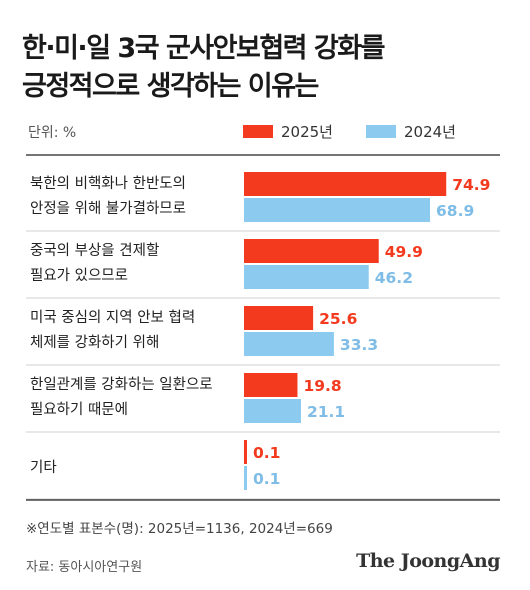  Describe the element at coordinates (94, 342) in the screenshot. I see `category-label-3-line-2: 체제를 강화하기 위해` at that location.